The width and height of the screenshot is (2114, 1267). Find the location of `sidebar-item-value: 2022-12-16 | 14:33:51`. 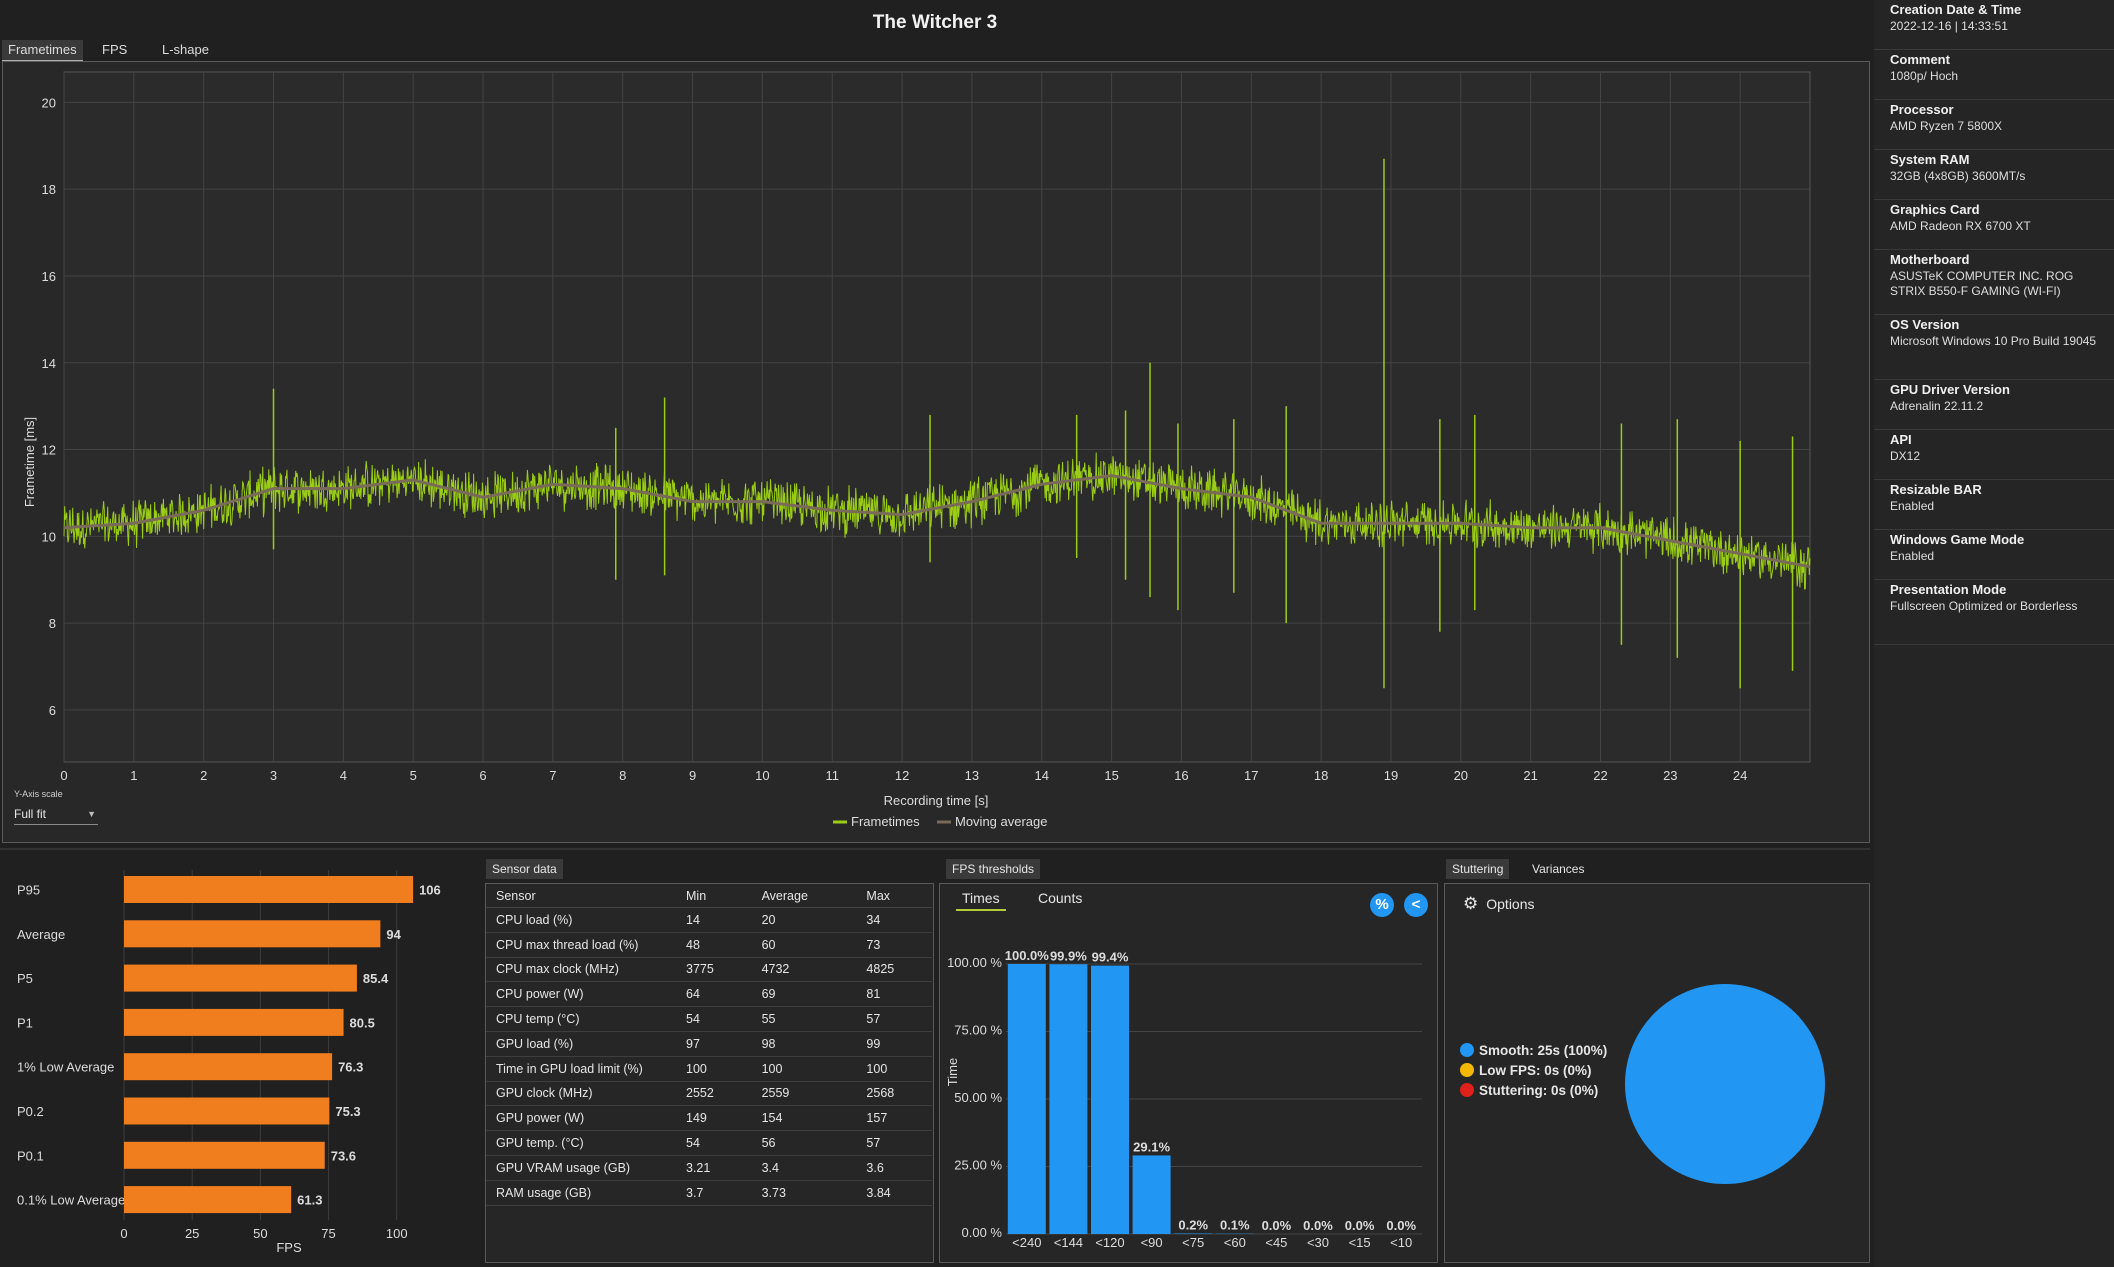

sidebar-item-value: 2022-12-16 | 14:33:51 is located at coordinates (1949, 26).